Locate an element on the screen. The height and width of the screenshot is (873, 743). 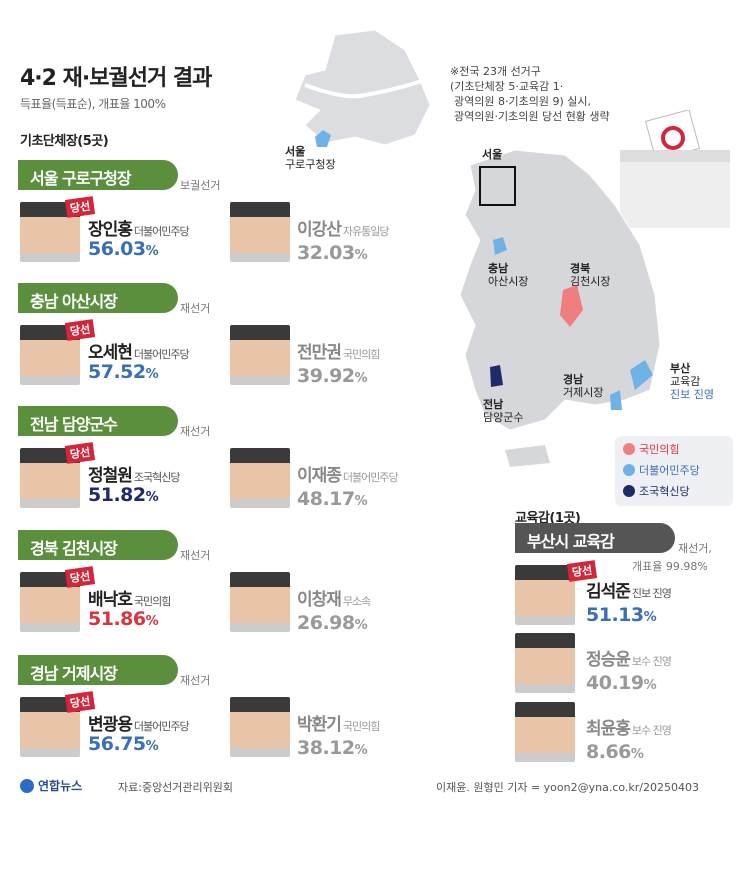
race-header-busan-edu: 부산시 교육감 is located at coordinates (595, 538).